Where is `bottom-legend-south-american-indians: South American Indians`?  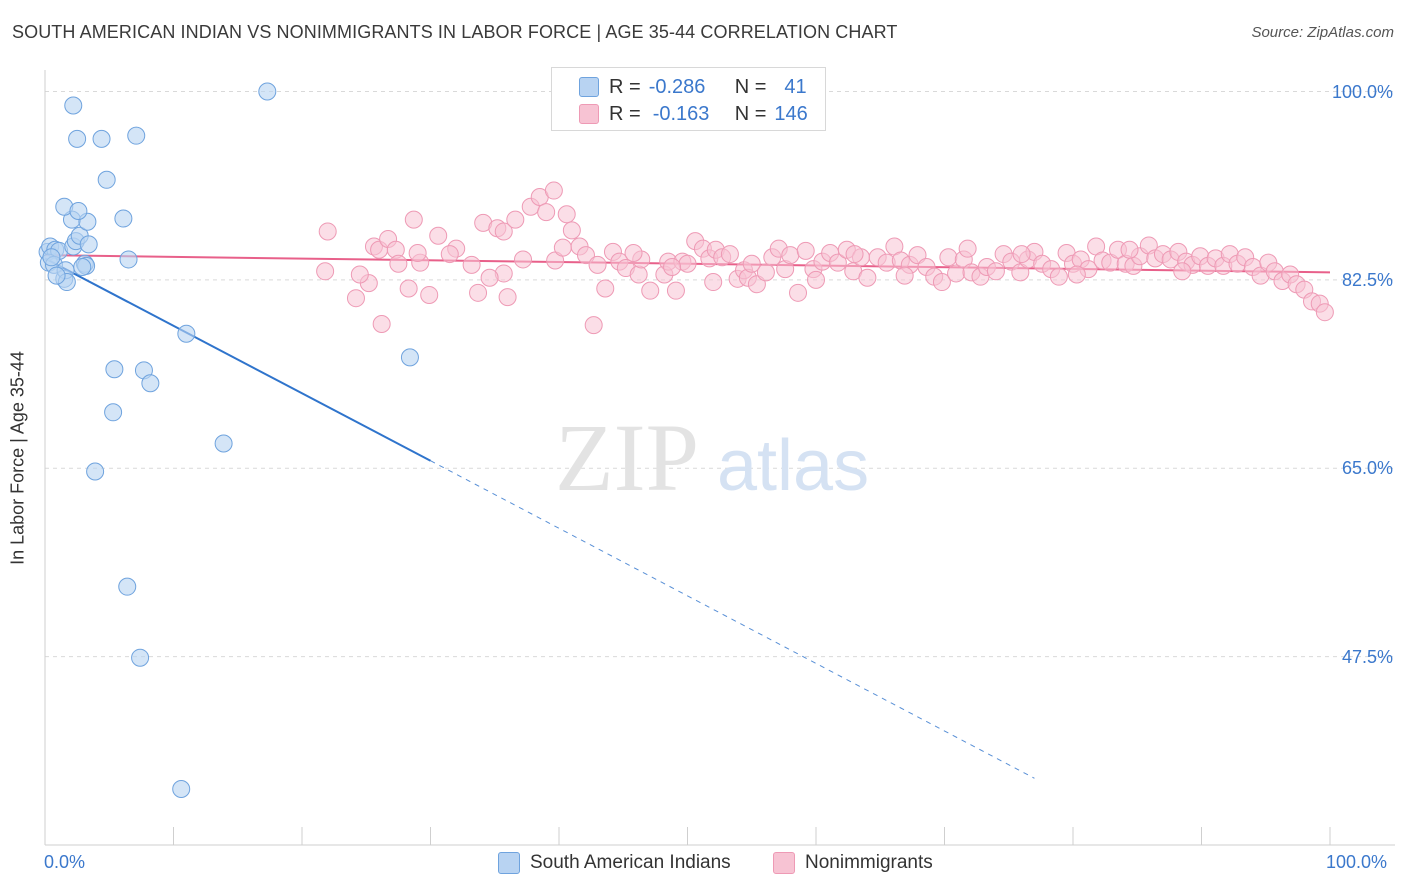
bottom-legend-south-american-indians: South American Indians is located at coordinates (614, 863).